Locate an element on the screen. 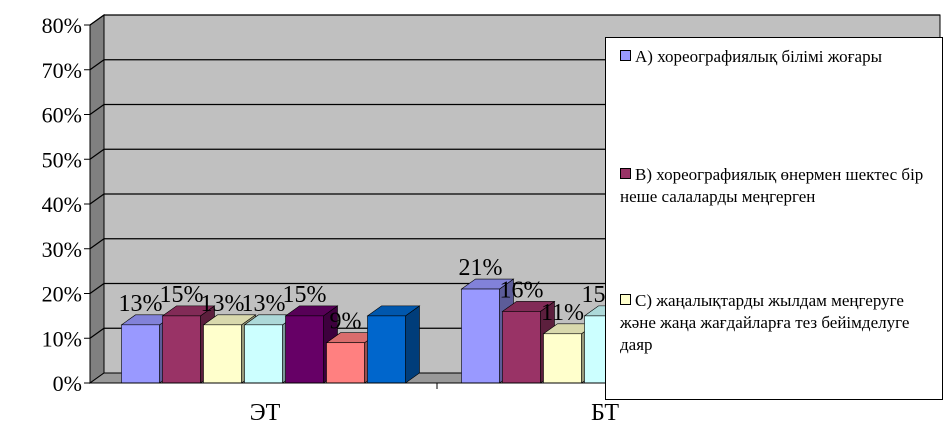 This screenshot has height=430, width=946. legend-swatch-c is located at coordinates (625, 299).